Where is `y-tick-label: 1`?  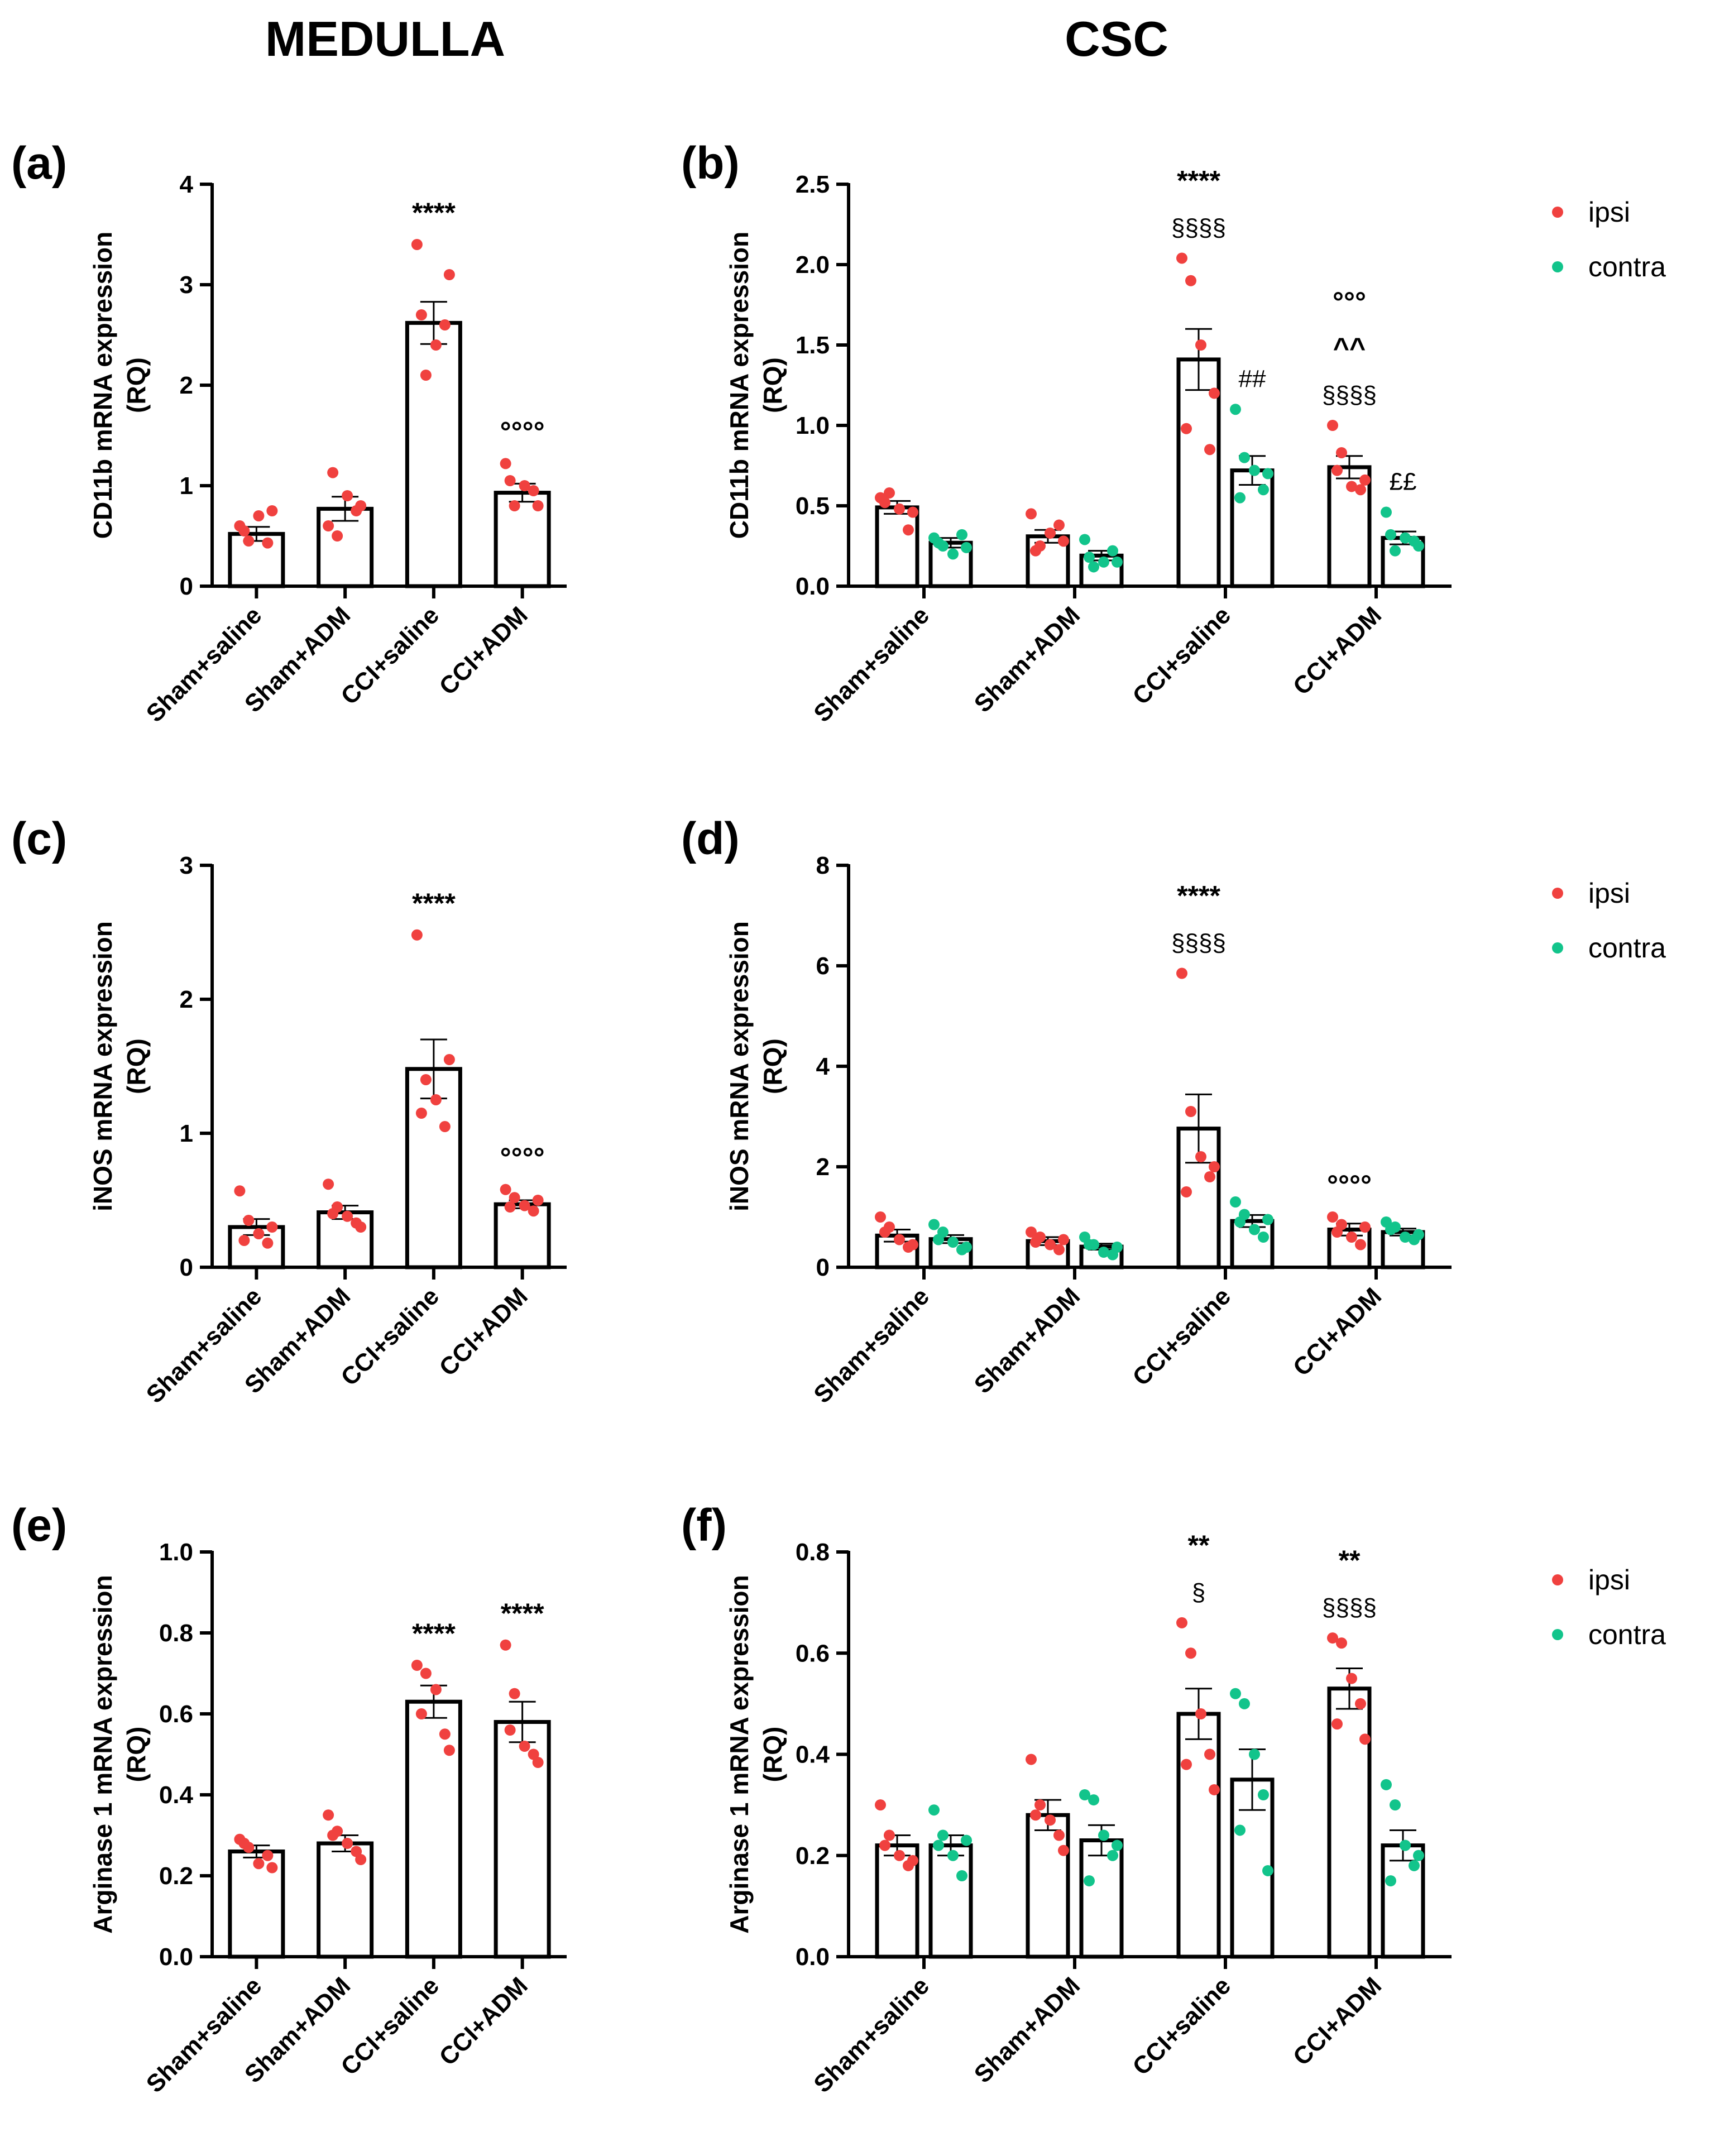
y-tick-label: 1 is located at coordinates (186, 1133).